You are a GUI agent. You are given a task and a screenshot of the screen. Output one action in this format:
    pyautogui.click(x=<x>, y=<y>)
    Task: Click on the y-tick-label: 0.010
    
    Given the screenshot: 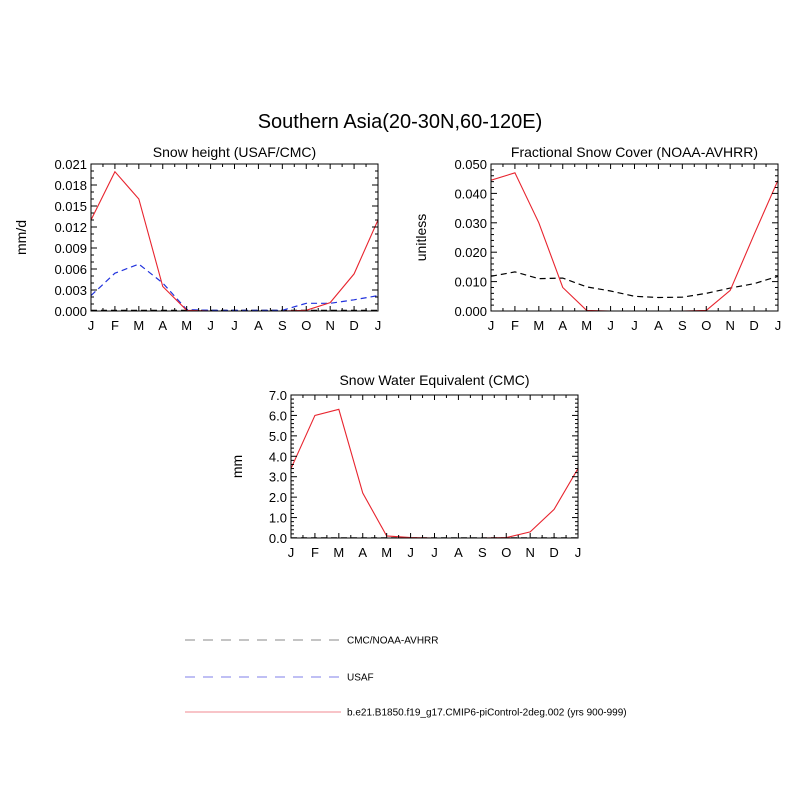 What is the action you would take?
    pyautogui.click(x=470, y=282)
    